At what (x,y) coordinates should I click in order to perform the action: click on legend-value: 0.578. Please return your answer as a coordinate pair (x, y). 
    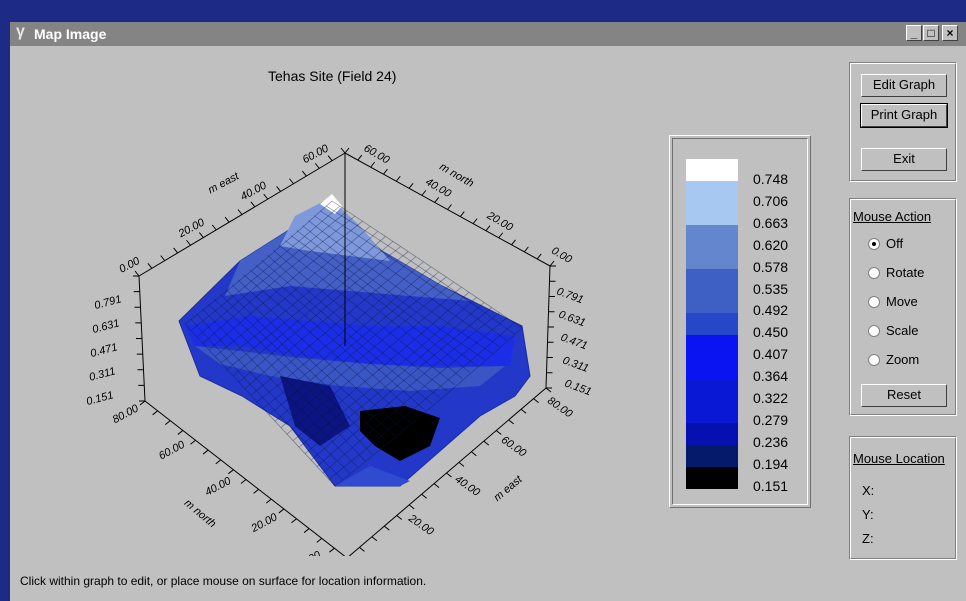
    Looking at the image, I should click on (771, 266).